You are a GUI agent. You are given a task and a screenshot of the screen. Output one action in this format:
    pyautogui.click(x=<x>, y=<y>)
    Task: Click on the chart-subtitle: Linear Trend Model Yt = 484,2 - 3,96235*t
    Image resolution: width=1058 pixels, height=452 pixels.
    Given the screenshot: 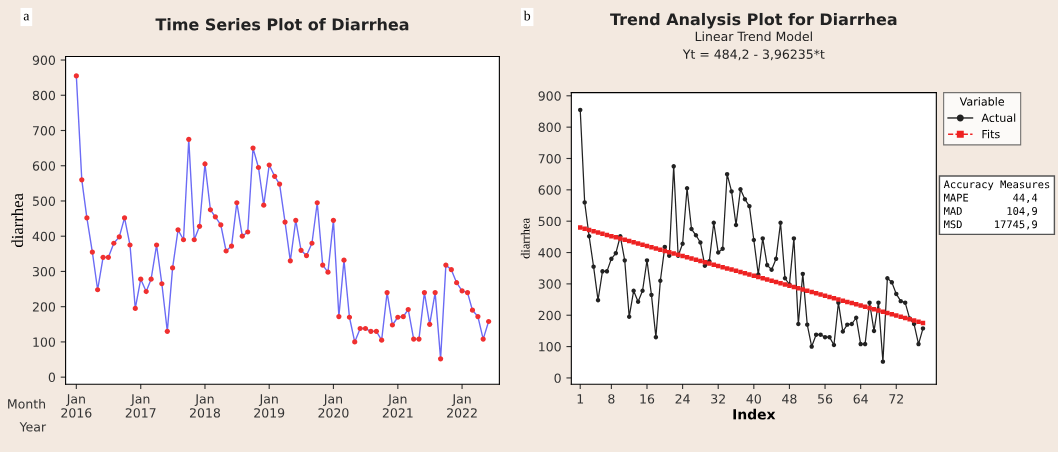 What is the action you would take?
    pyautogui.click(x=753, y=46)
    